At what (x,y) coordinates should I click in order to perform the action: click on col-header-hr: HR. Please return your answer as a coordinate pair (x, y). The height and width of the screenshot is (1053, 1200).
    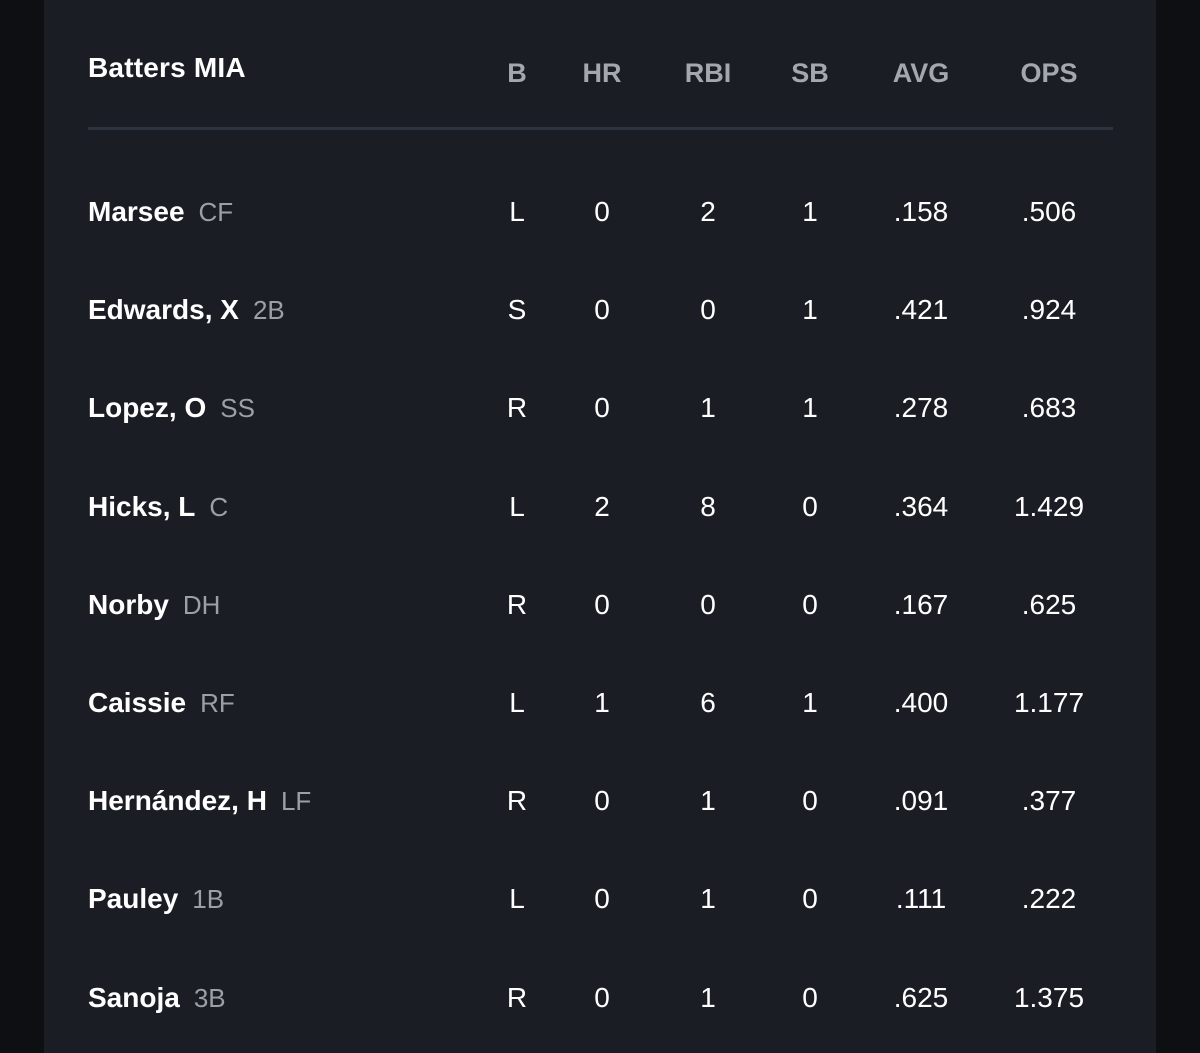
    Looking at the image, I should click on (602, 73).